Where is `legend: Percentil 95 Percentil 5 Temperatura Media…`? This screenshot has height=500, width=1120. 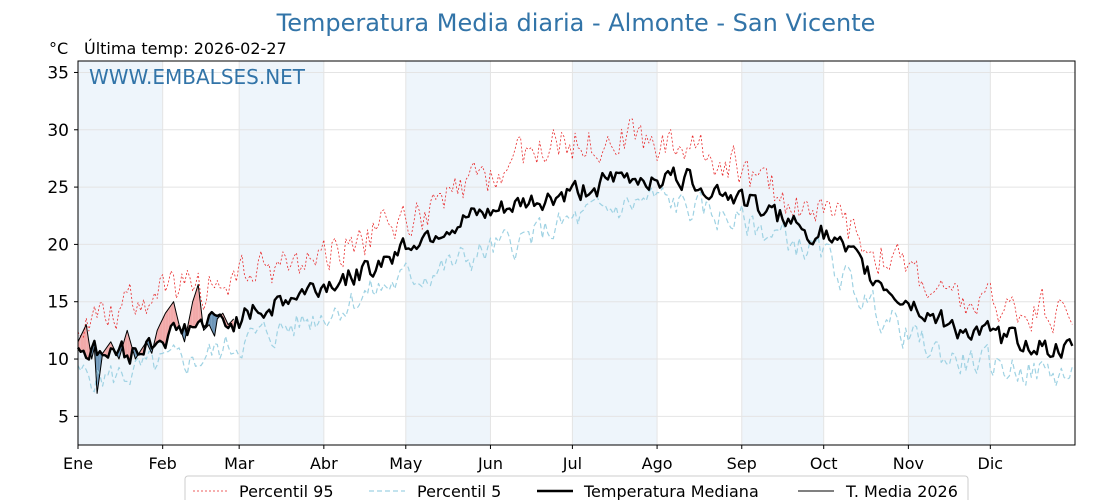
legend: Percentil 95 Percentil 5 Temperatura Media… is located at coordinates (576, 487).